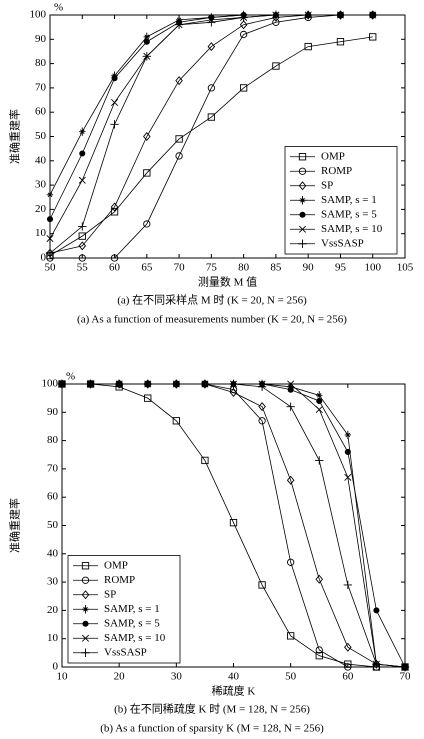 The image size is (424, 739). Describe the element at coordinates (116, 565) in the screenshot. I see `legend-label: OMP` at that location.